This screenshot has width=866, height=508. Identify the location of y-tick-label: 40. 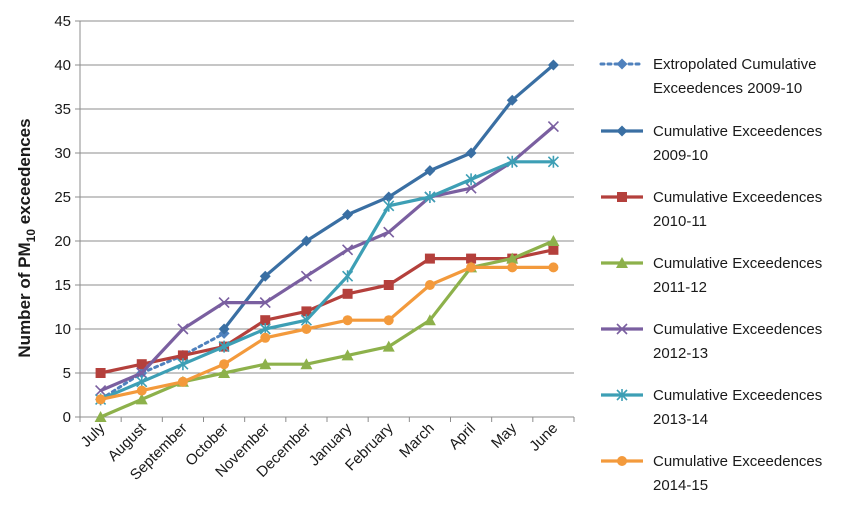
(62, 65).